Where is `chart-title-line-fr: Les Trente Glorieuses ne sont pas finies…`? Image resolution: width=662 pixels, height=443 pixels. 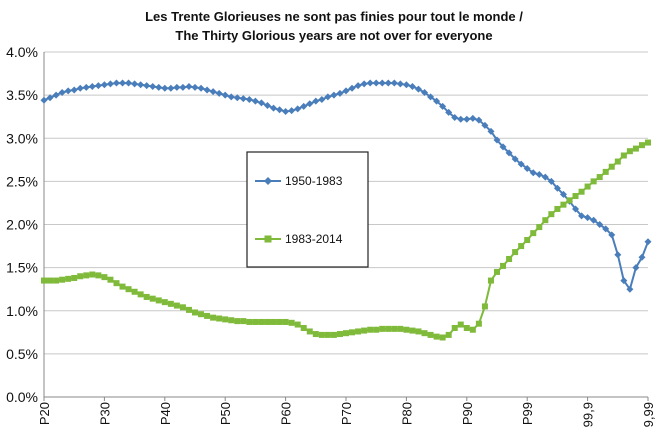 chart-title-line-fr: Les Trente Glorieuses ne sont pas finies… is located at coordinates (334, 16).